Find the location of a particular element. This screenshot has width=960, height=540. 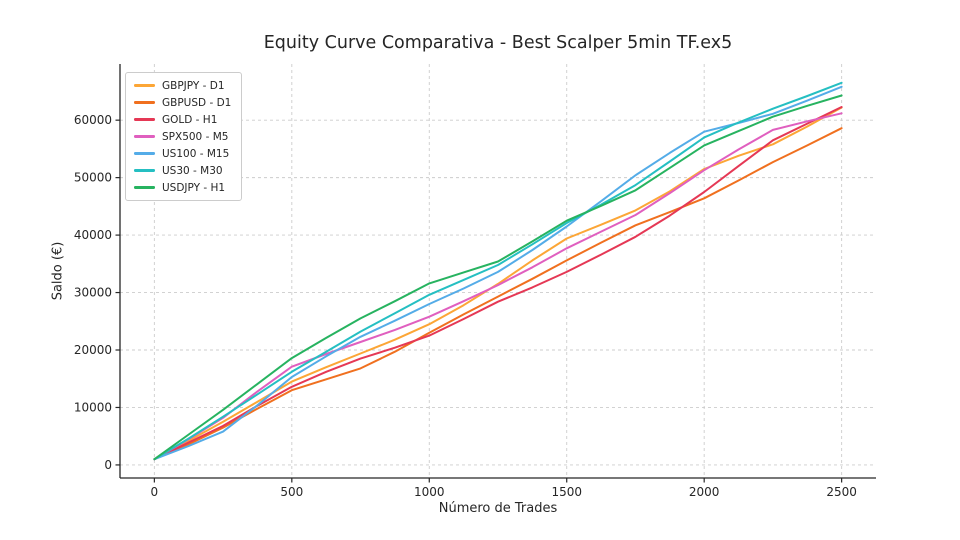

legend-label: US100 - M15 is located at coordinates (196, 153).